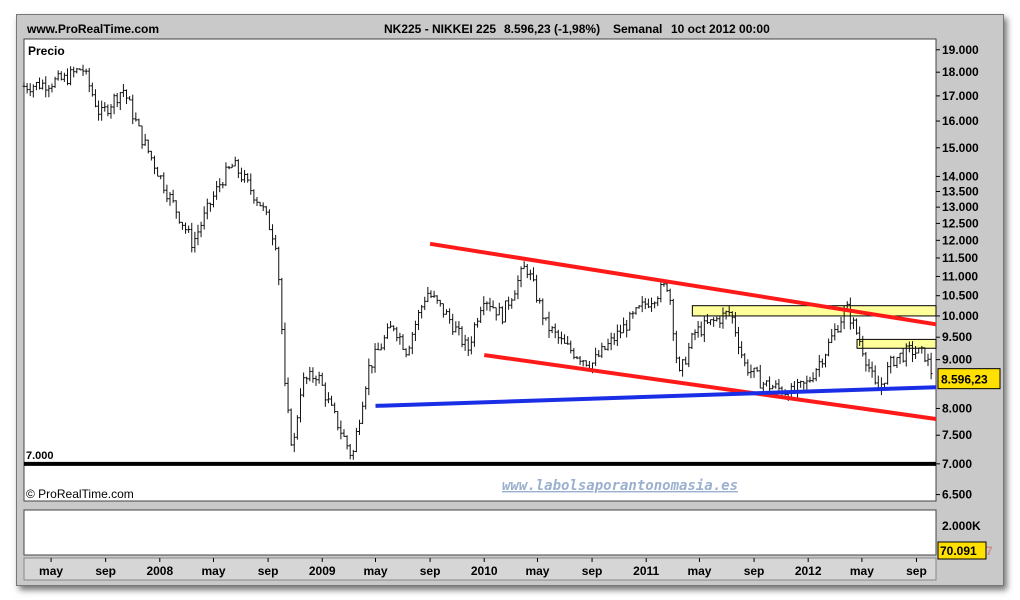  I want to click on x-tick-label: 2012, so click(808, 571).